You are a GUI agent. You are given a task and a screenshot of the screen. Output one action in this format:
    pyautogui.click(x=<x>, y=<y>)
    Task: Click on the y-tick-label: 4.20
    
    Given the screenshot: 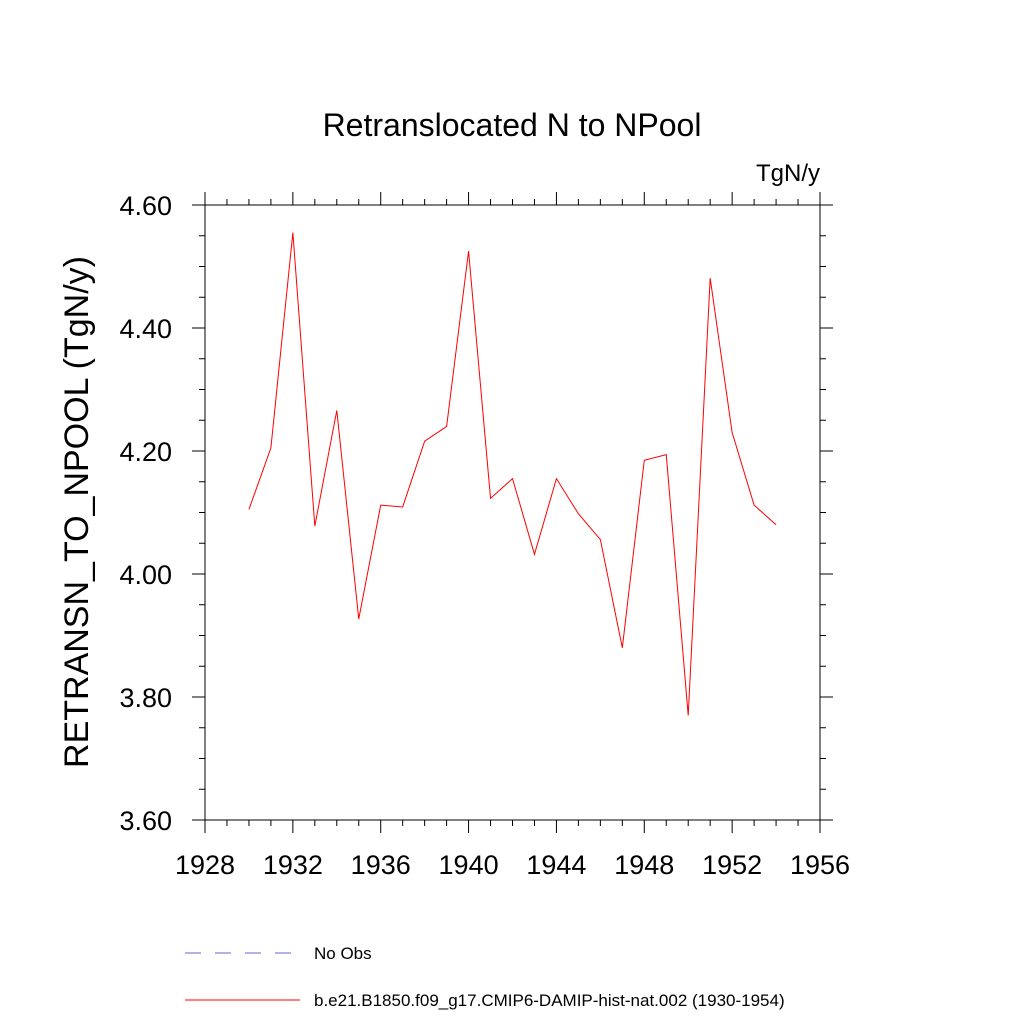 What is the action you would take?
    pyautogui.click(x=145, y=452)
    